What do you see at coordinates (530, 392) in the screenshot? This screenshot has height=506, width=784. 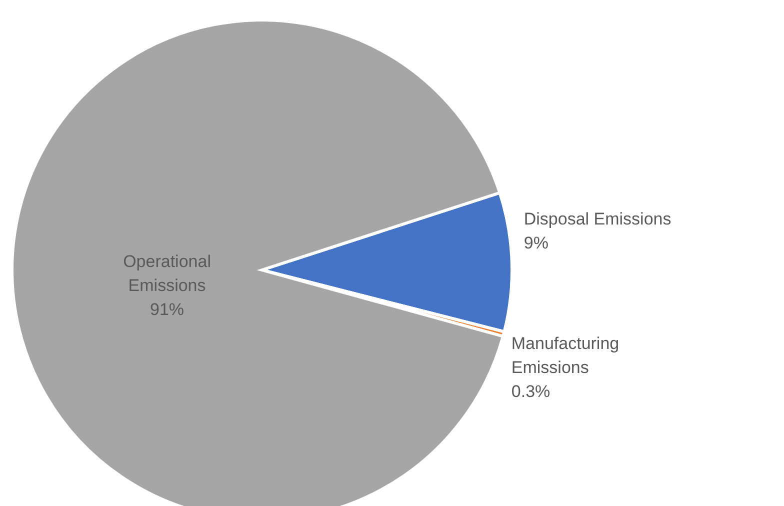 I see `data-label: 0.3%` at bounding box center [530, 392].